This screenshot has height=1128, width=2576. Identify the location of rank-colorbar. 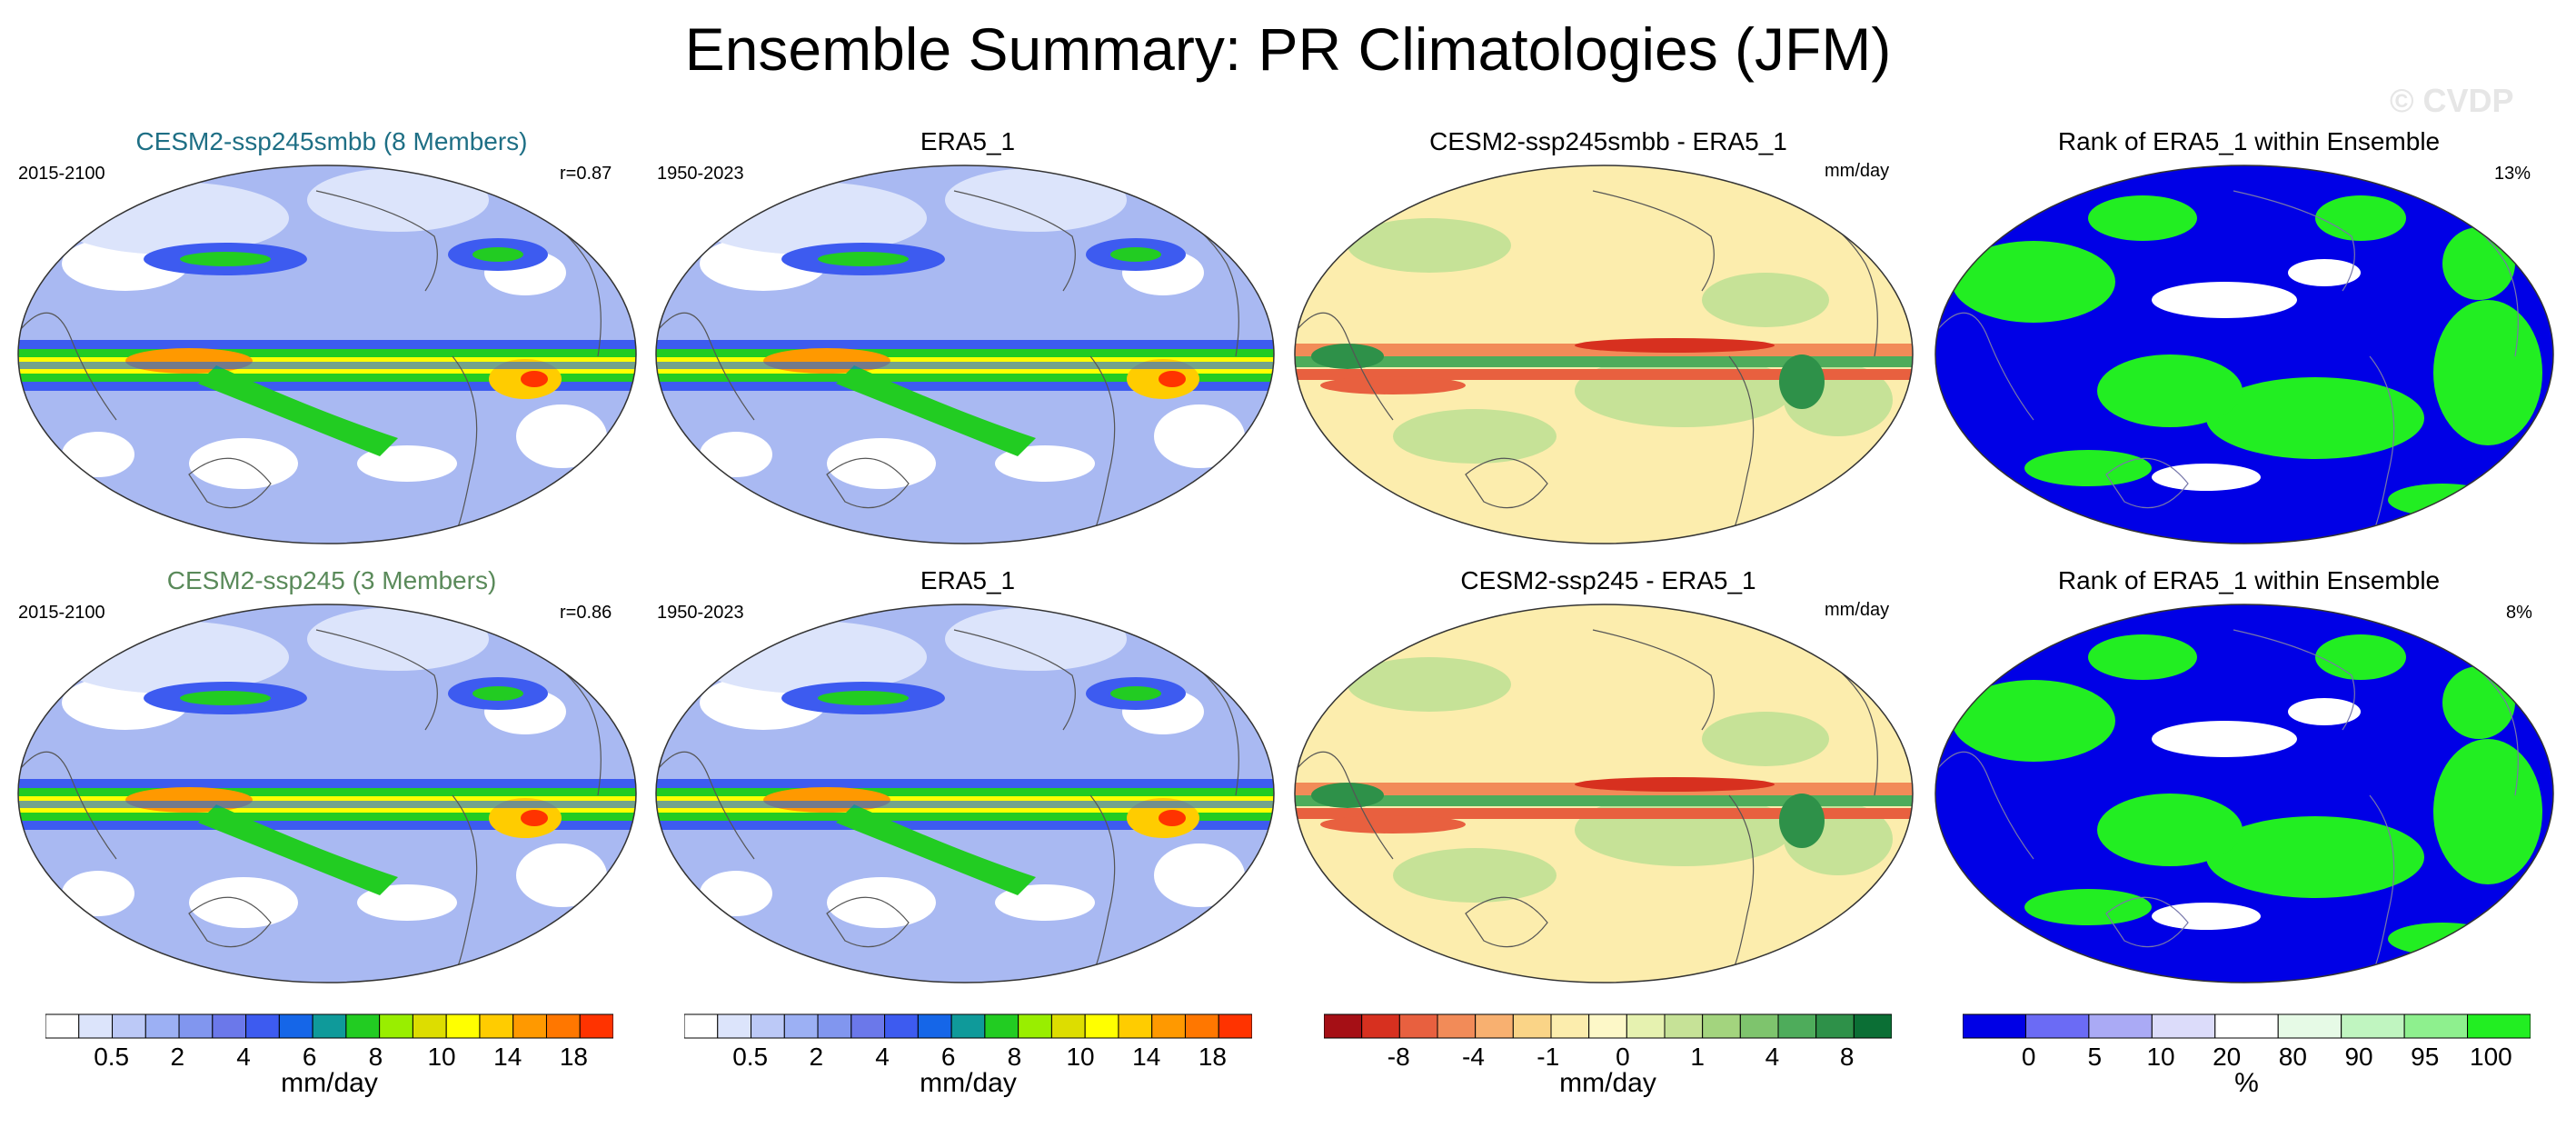
(2247, 1026).